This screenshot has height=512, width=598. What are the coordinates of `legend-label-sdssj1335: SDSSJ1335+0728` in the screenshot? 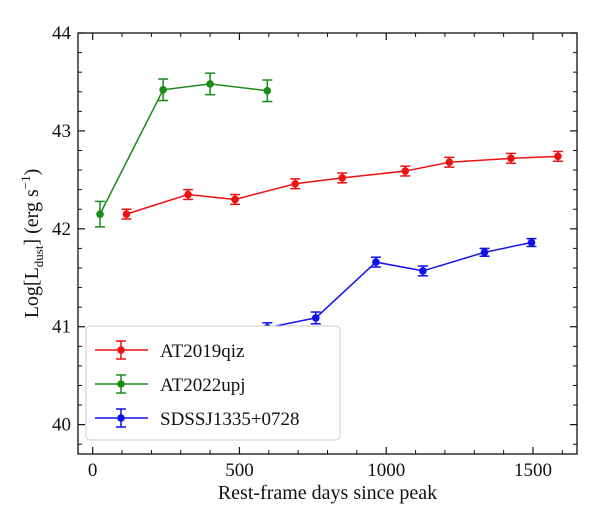 It's located at (230, 419).